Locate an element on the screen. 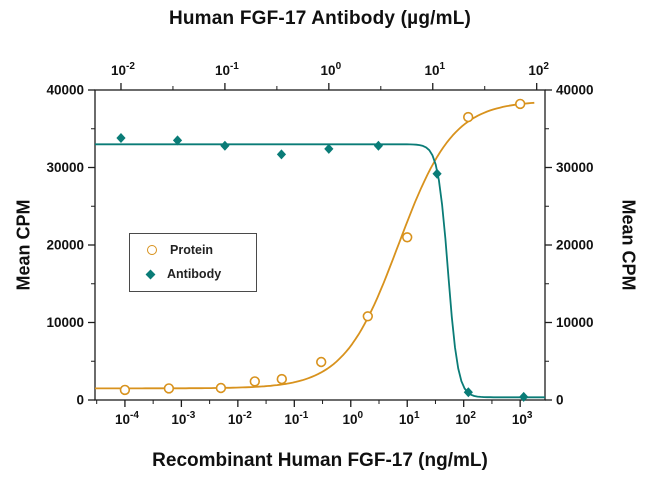  legend-item-antibody: Antibody is located at coordinates (197, 274).